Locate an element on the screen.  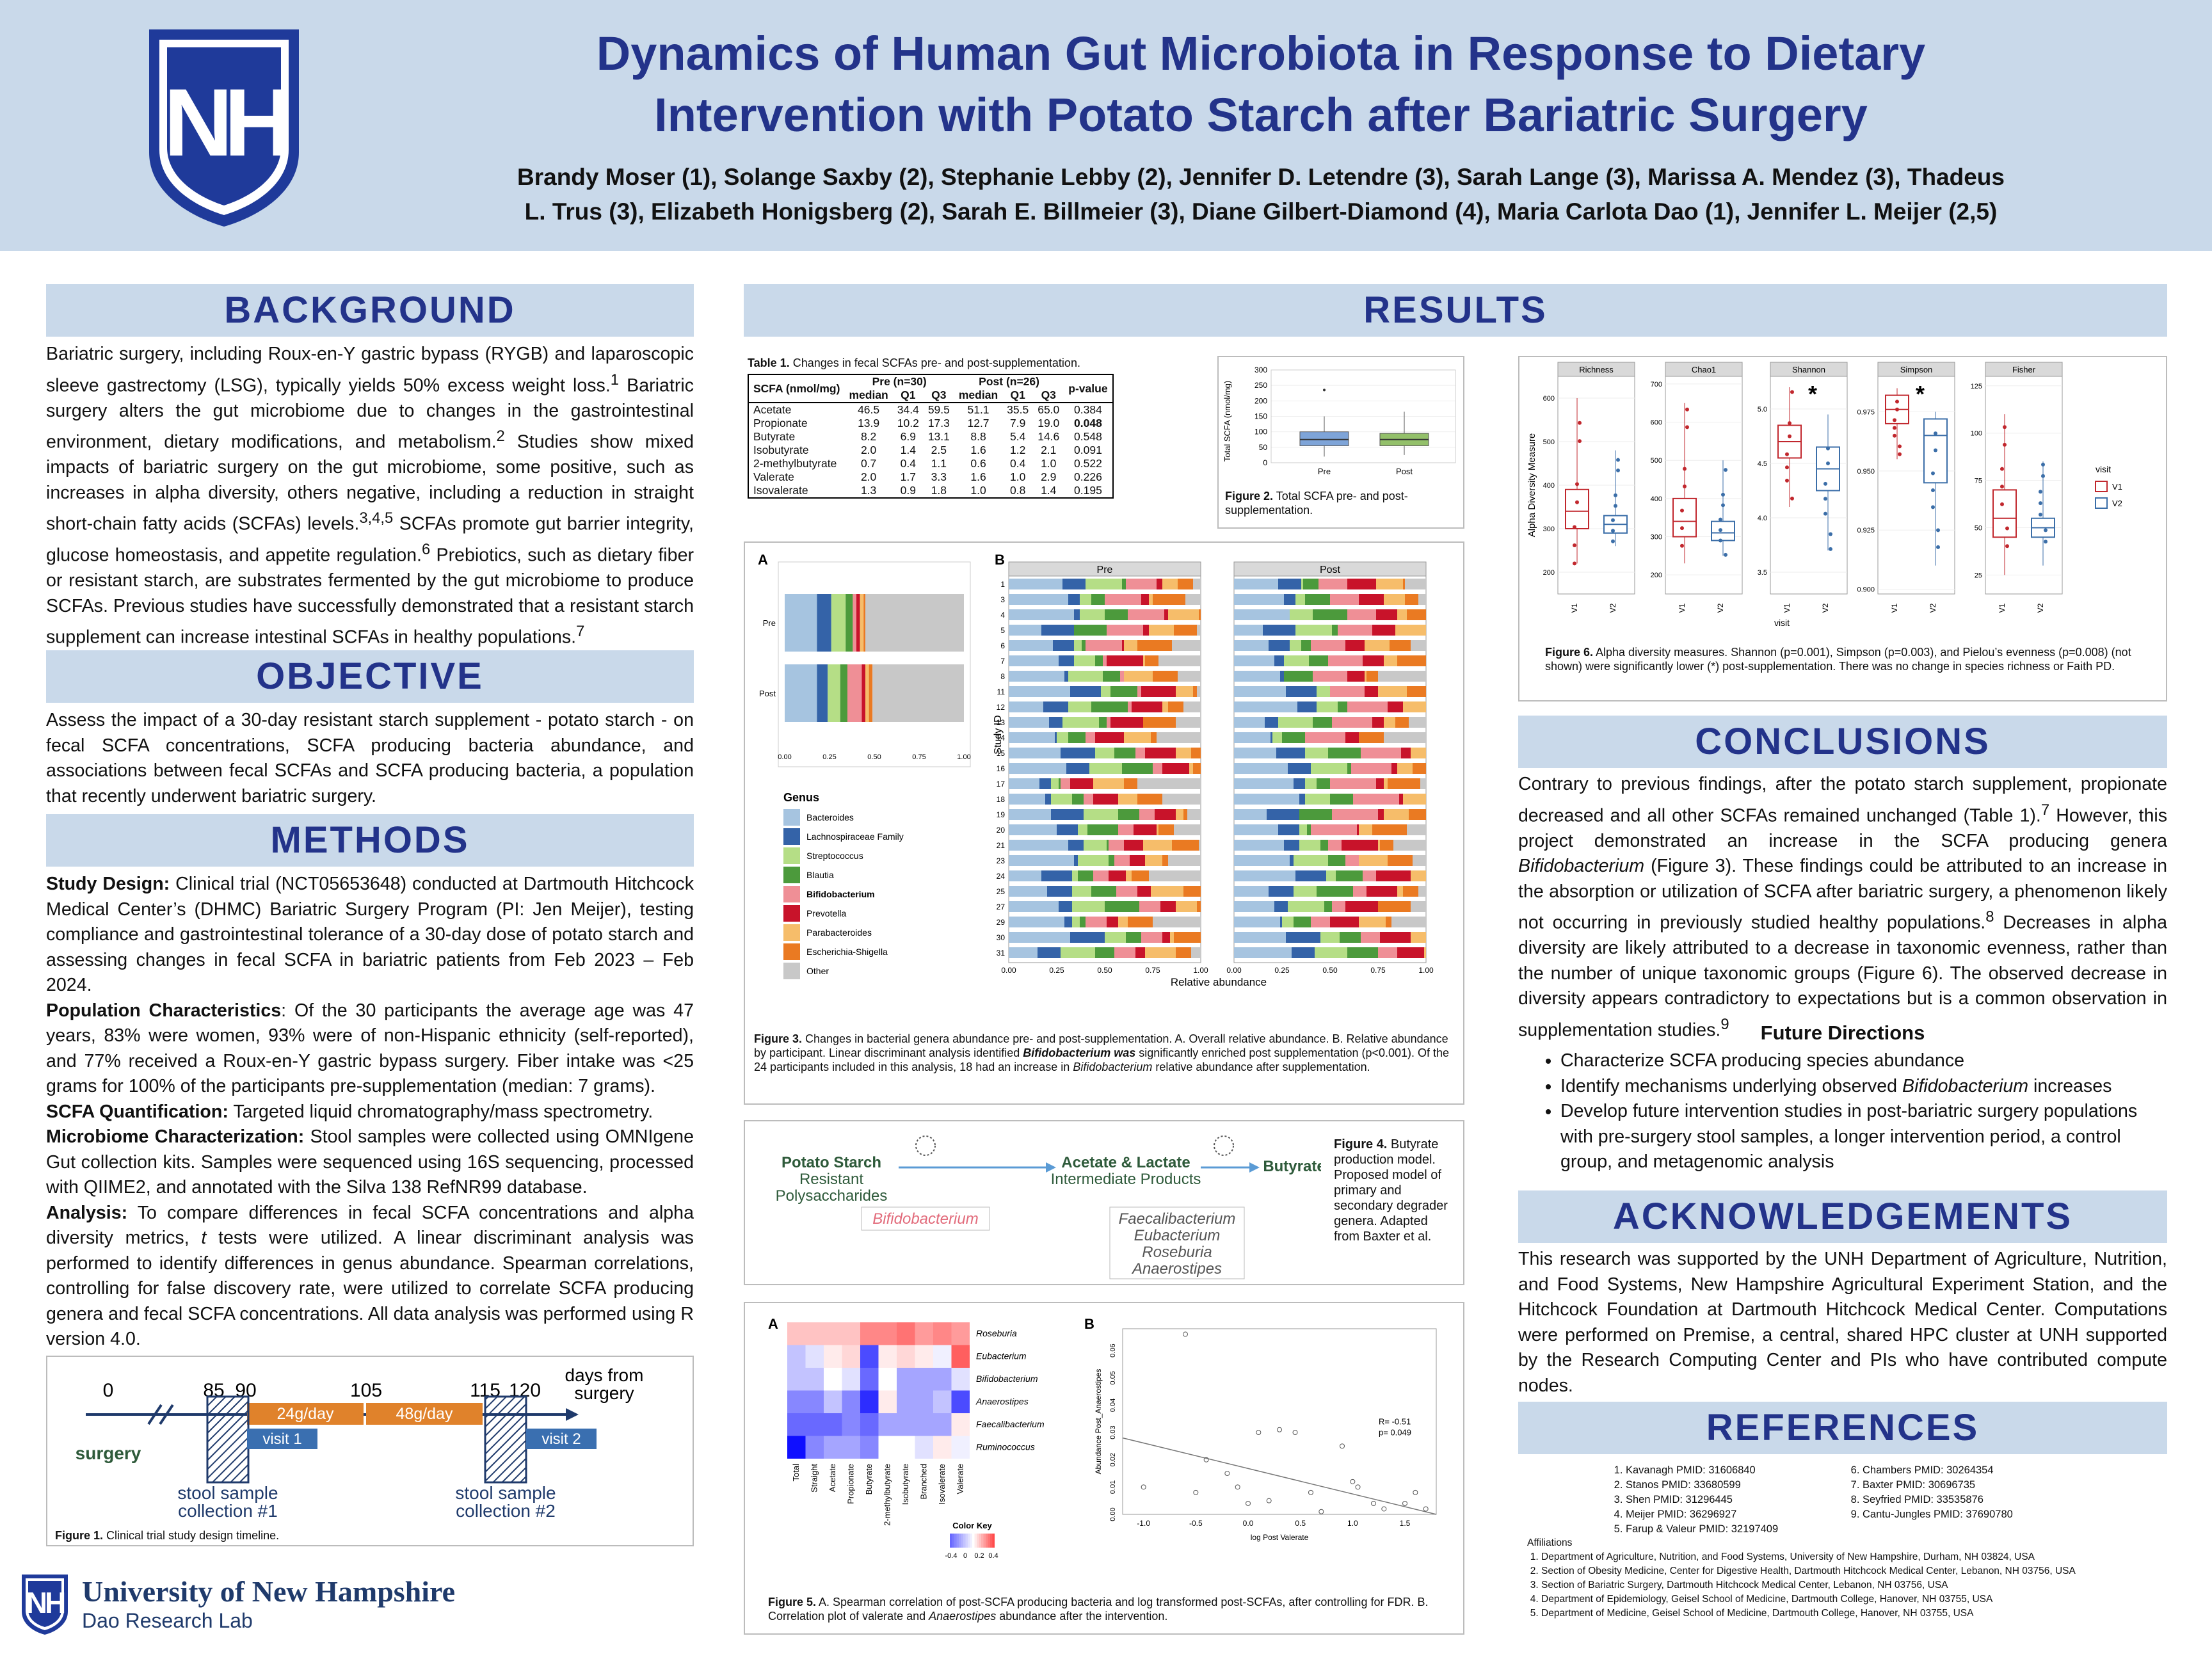
caption-text: Clinical trial study design timeline. is located at coordinates (191, 1535).